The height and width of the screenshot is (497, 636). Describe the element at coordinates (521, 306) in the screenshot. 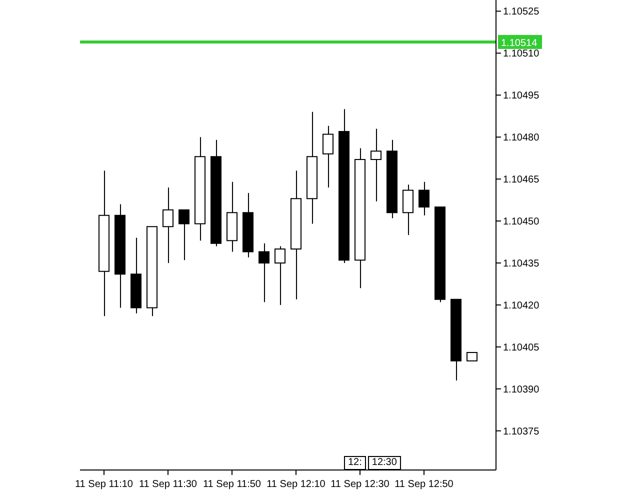

I see `y-tick-label: 1.10420` at that location.